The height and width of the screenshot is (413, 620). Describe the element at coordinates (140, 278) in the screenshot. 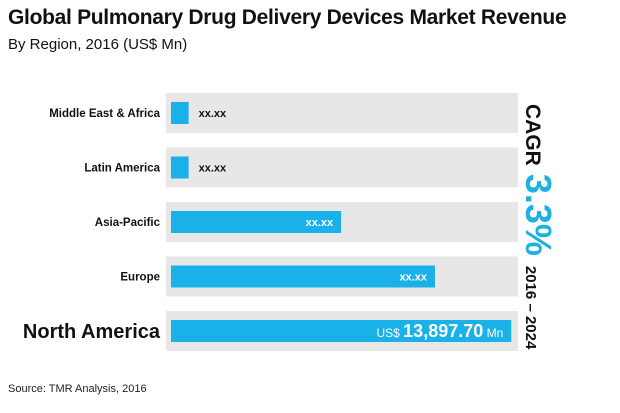

I see `category-label: Europe` at that location.